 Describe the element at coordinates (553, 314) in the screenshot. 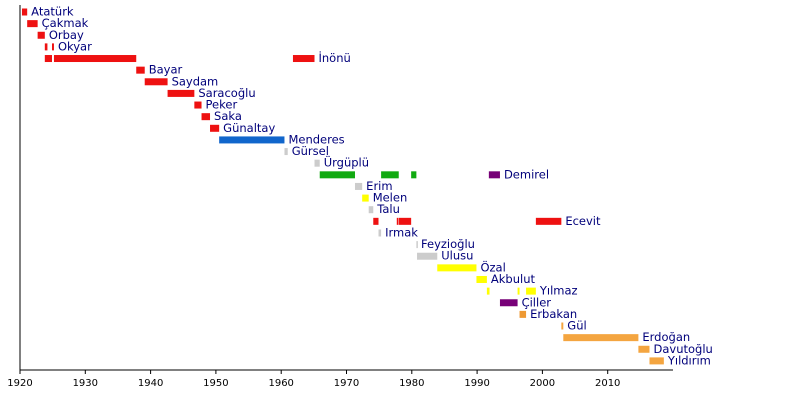

I see `pm-name: Erbakan` at that location.